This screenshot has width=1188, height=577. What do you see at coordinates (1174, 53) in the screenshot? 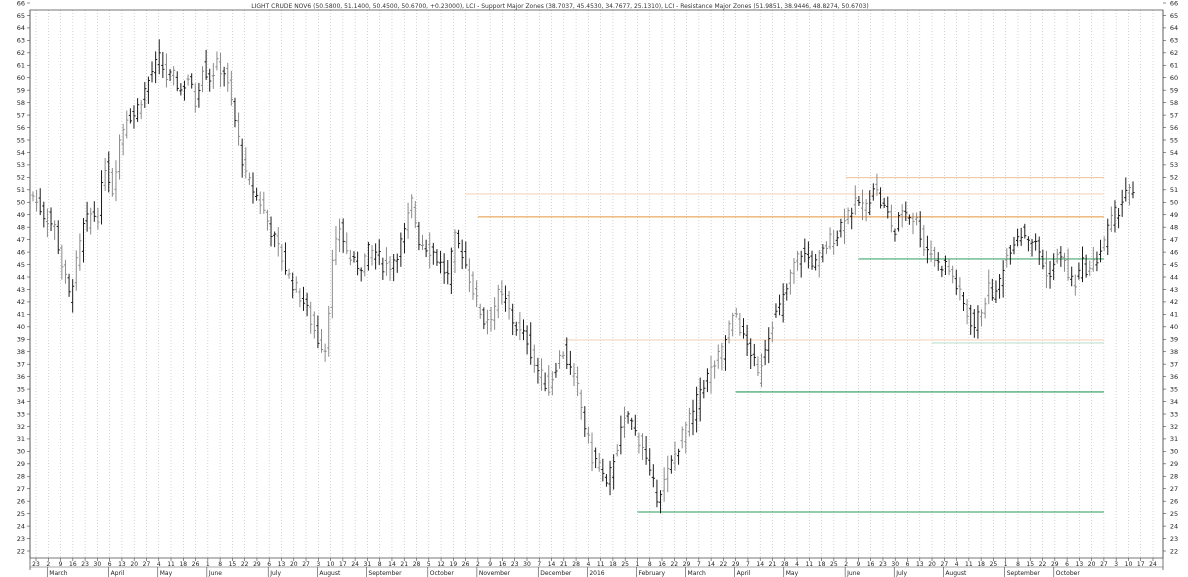
I see `y-tick-label: 62` at bounding box center [1174, 53].